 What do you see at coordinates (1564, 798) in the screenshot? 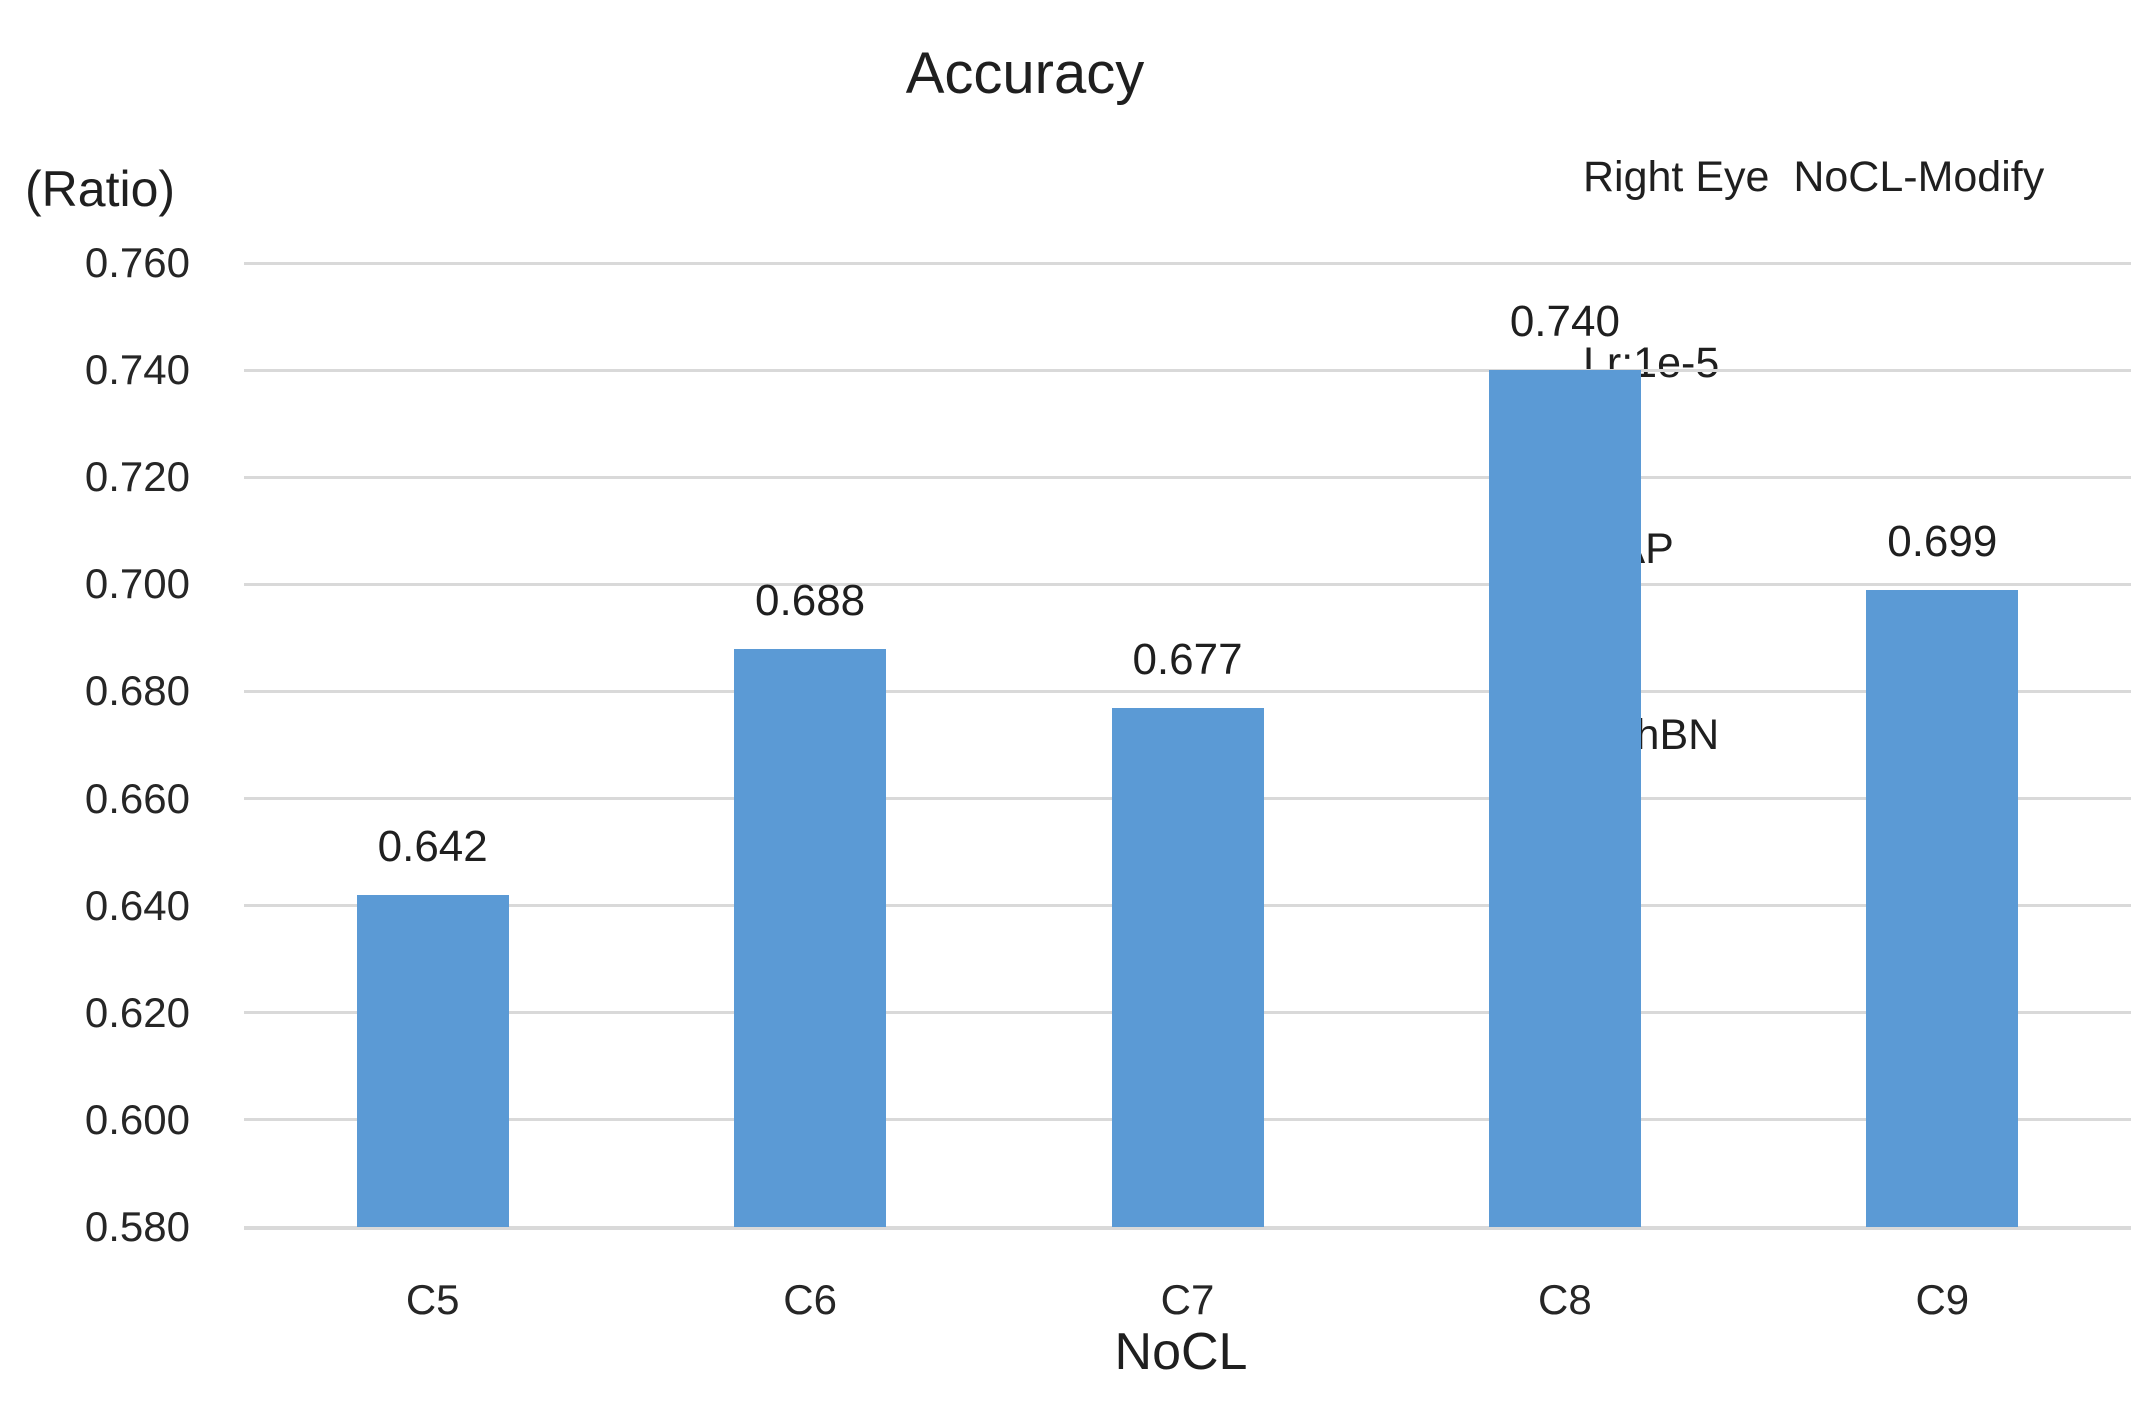
I see `bar-c8` at bounding box center [1564, 798].